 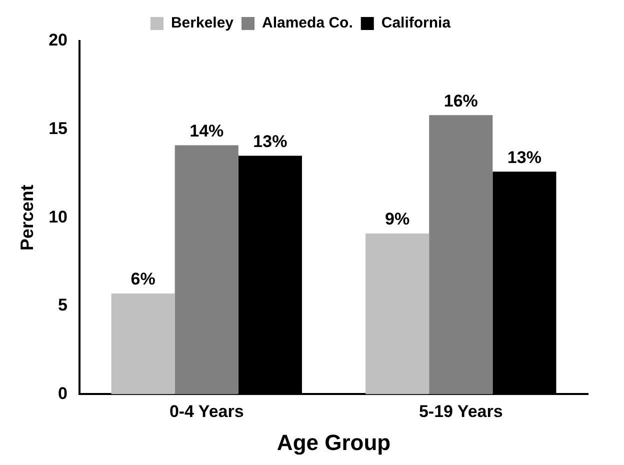 I want to click on y-tick-label: 5, so click(x=63, y=305).